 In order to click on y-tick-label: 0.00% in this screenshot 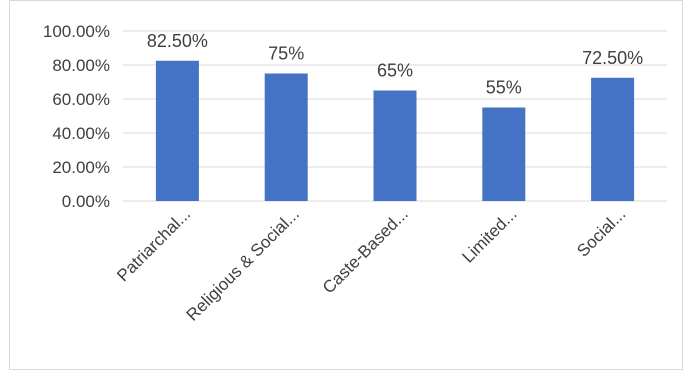, I will do `click(86, 201)`.